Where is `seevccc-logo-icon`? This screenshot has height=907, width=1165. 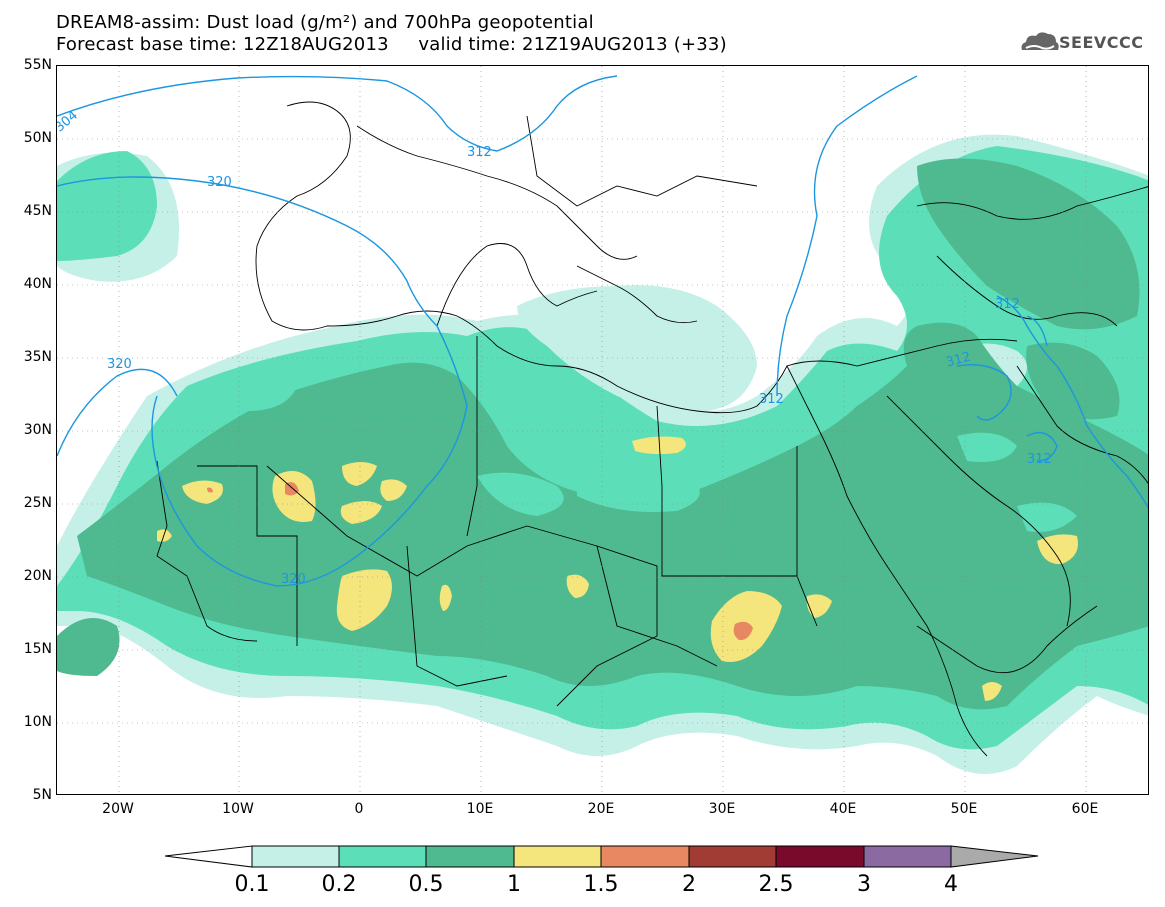
seevccc-logo-icon is located at coordinates (1040, 41).